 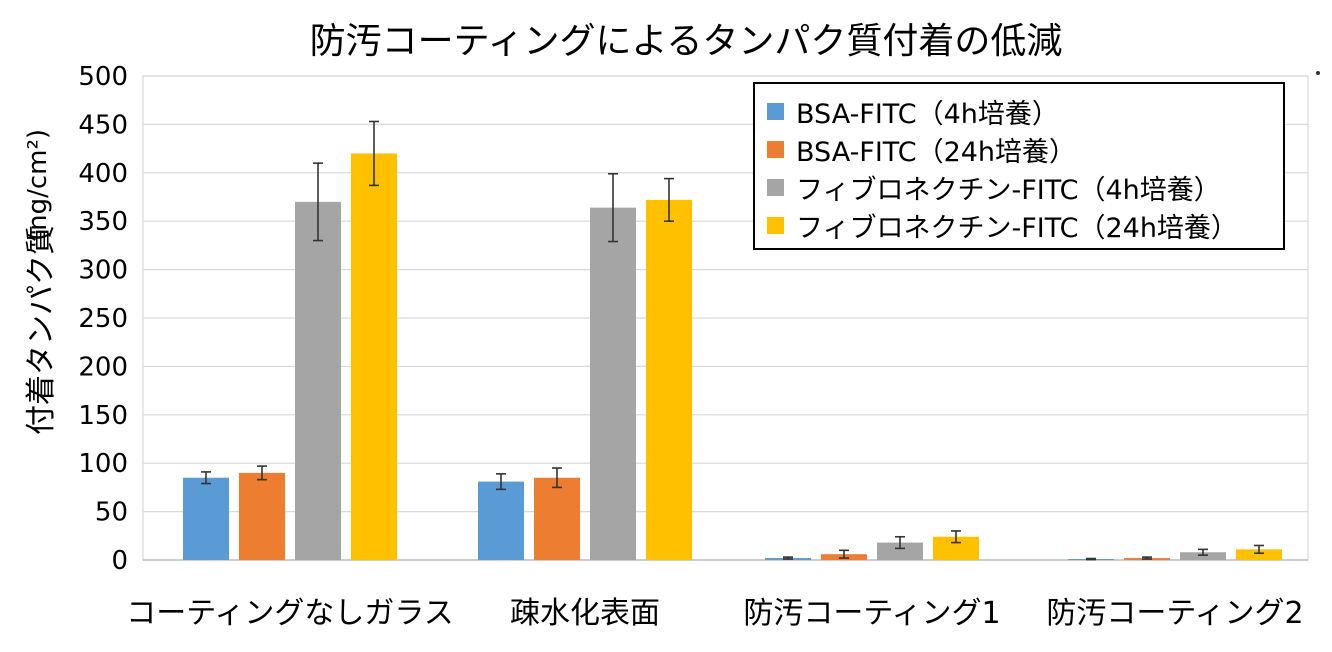 I want to click on y-tick-label: 0, so click(x=119, y=561).